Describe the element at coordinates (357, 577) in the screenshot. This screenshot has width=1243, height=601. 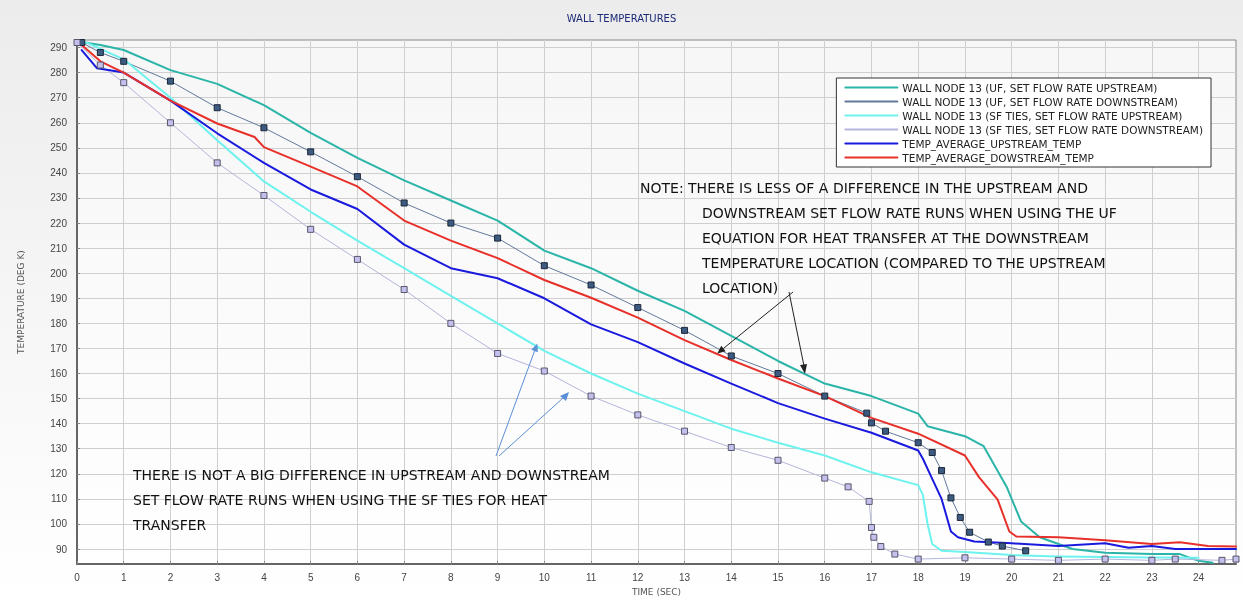
I see `x-tick-label: 6` at that location.